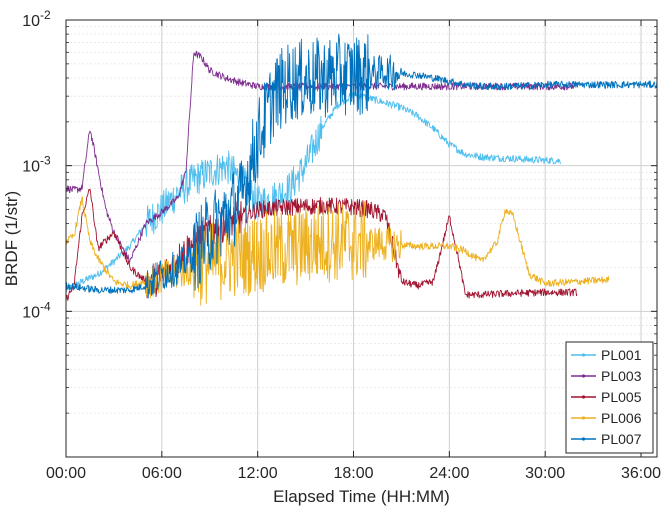  What do you see at coordinates (258, 473) in the screenshot?
I see `x-tick-label: 12:00` at bounding box center [258, 473].